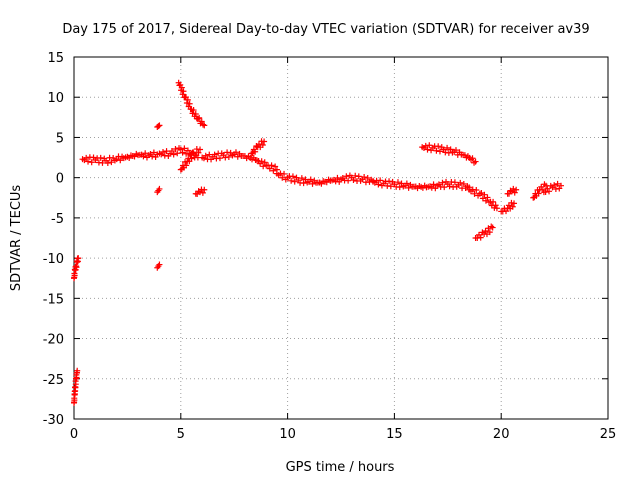 This screenshot has height=480, width=640. What do you see at coordinates (53, 380) in the screenshot?
I see `y-tick-label: -25` at bounding box center [53, 380].